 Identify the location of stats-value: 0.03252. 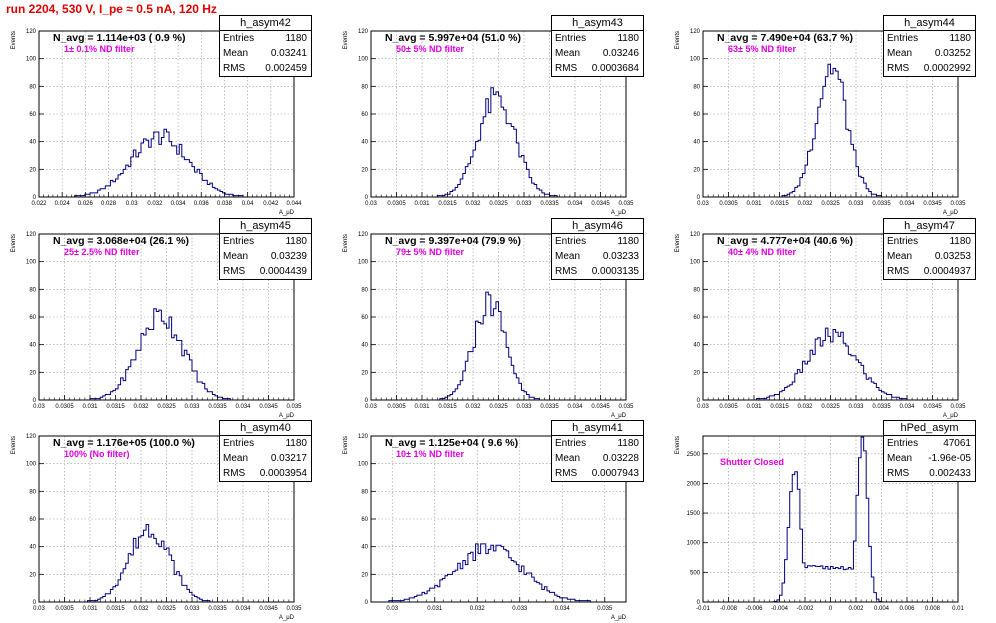
(952, 53).